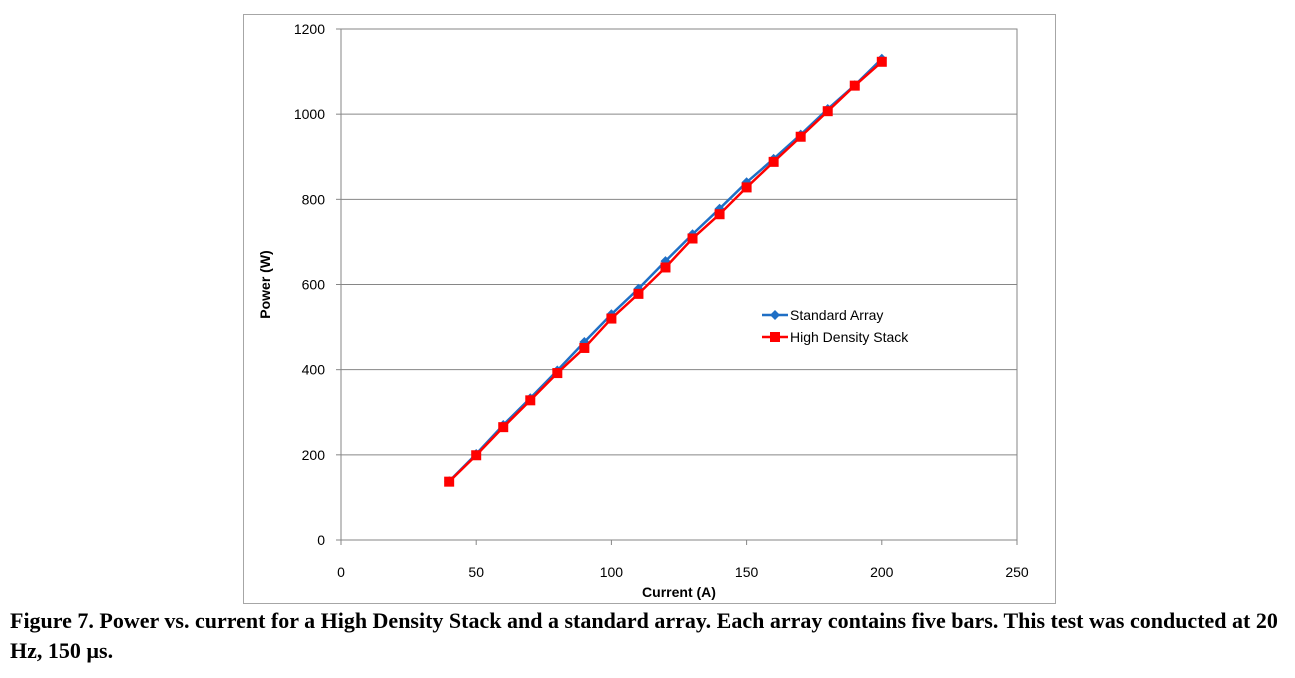  I want to click on y-tick-label-400: 400, so click(314, 370).